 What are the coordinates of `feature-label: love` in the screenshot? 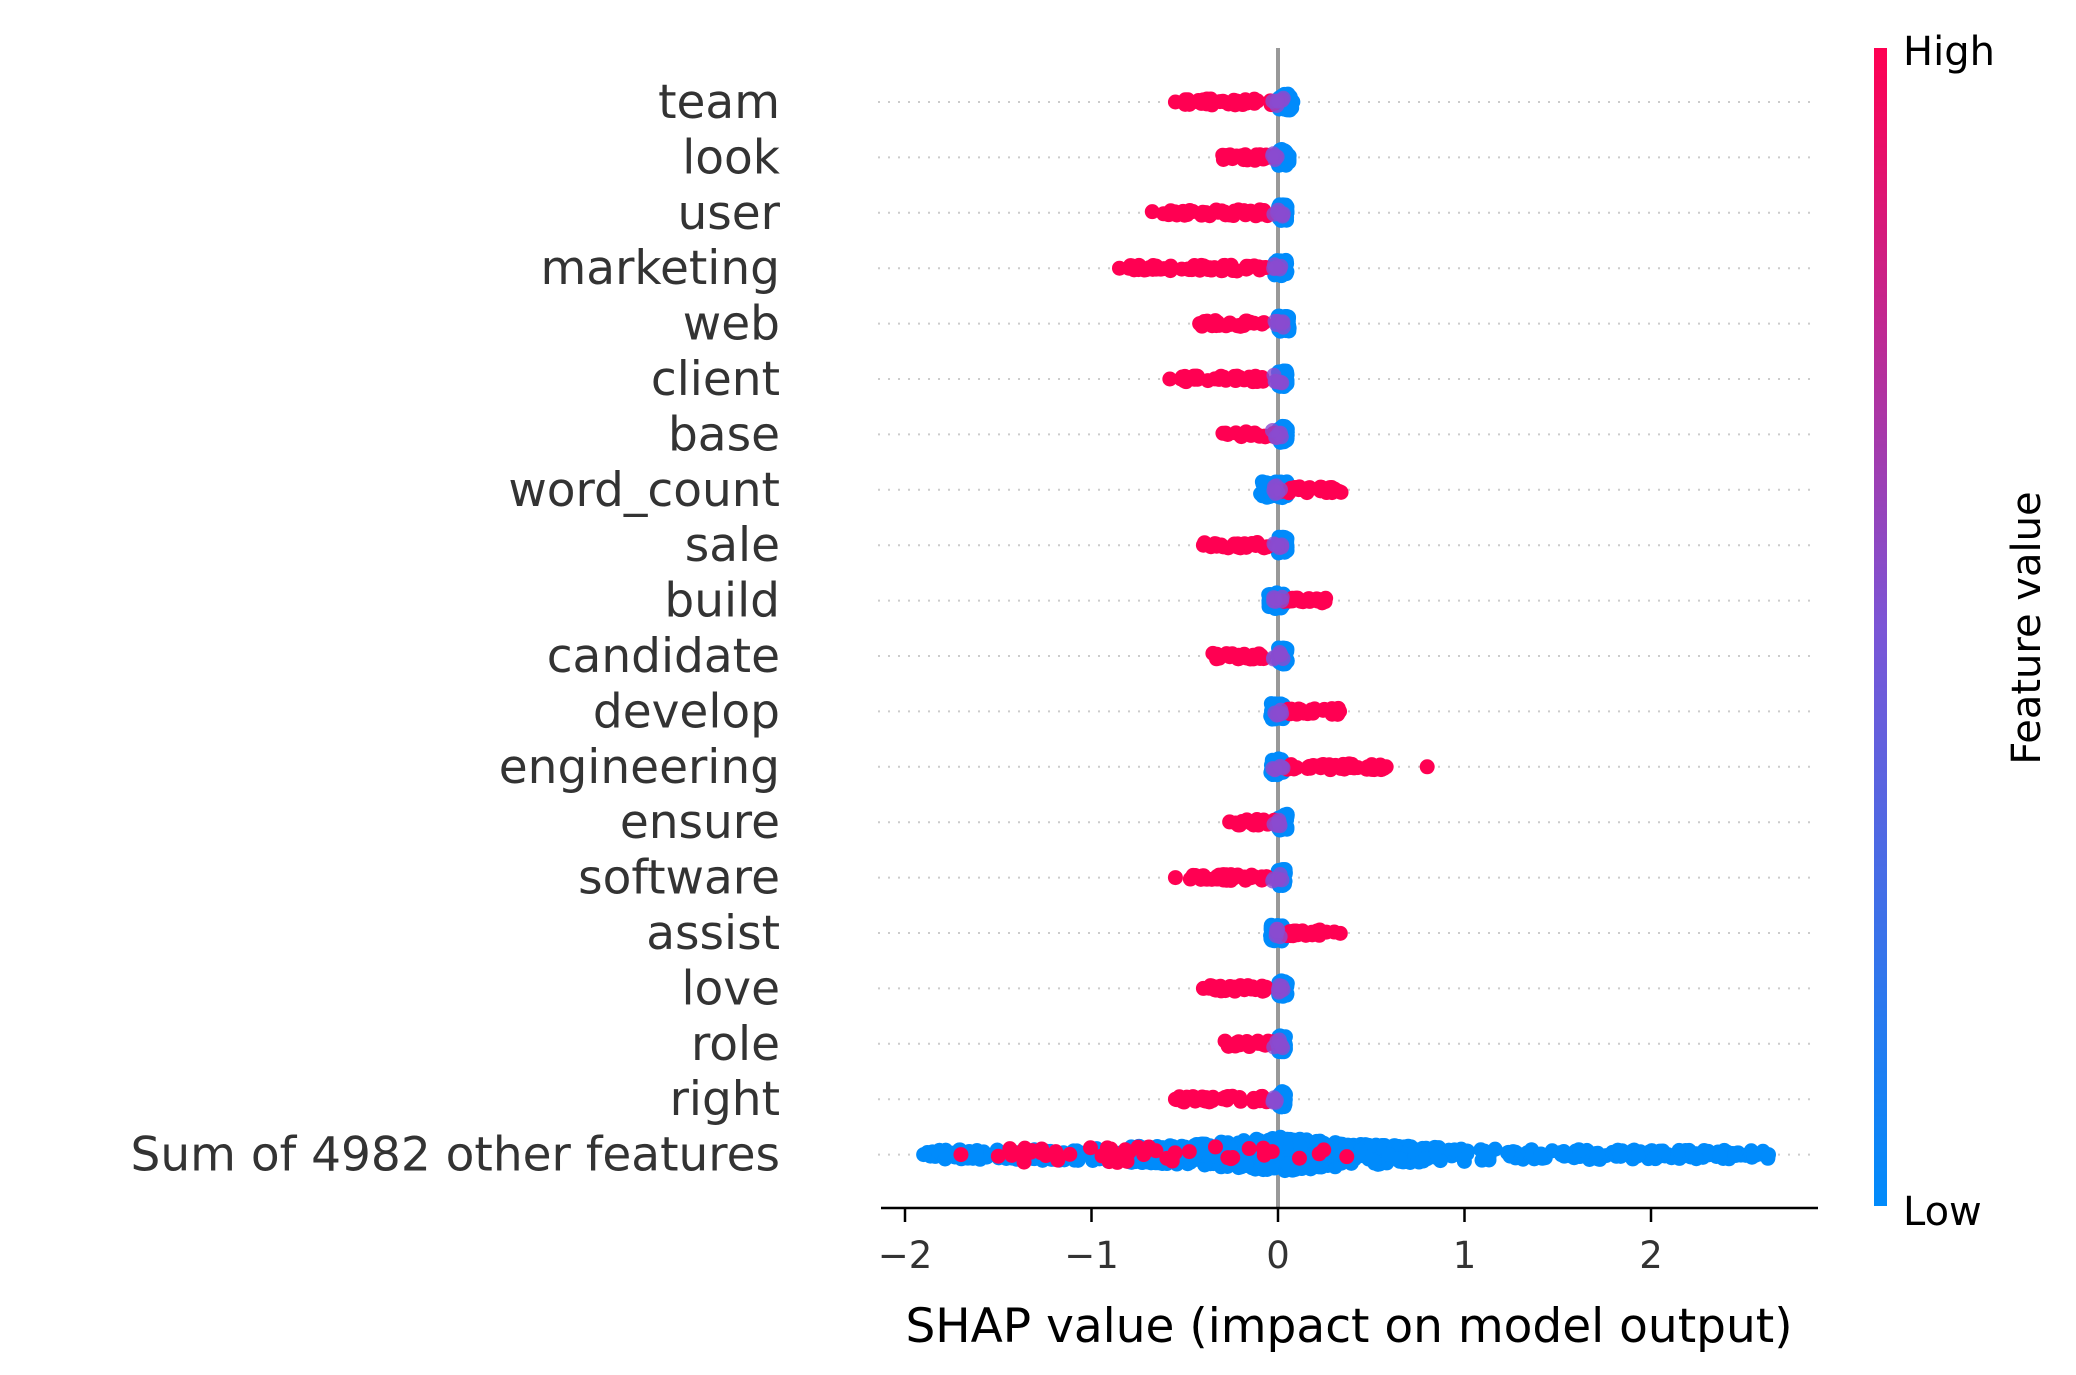 It's located at (730, 988).